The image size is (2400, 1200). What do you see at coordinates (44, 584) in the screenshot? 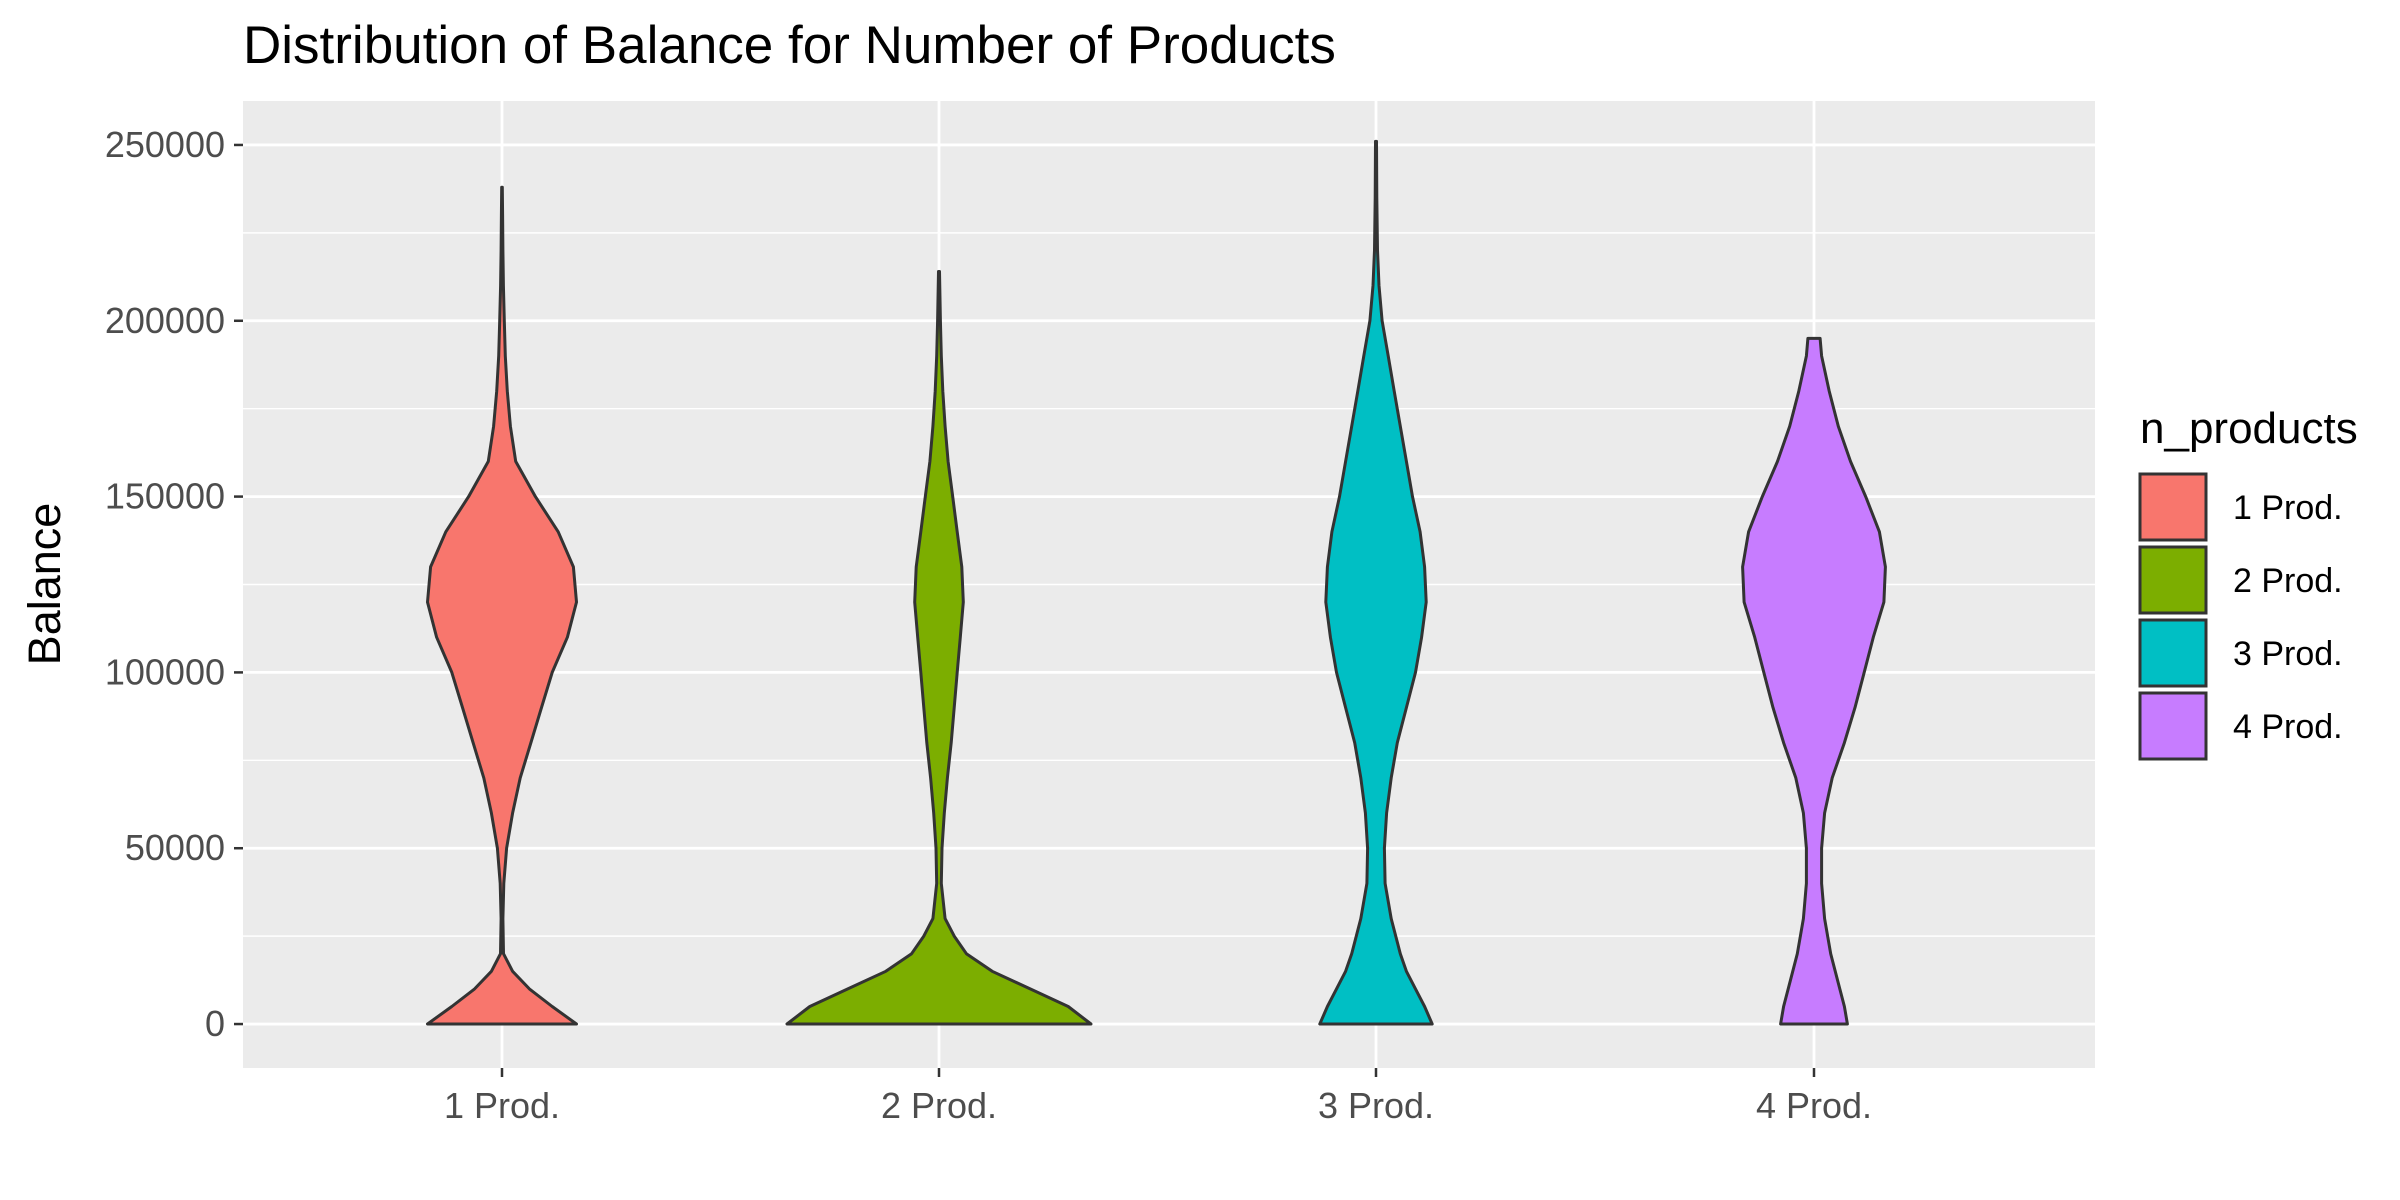
I see `y-axis-label: Balance` at bounding box center [44, 584].